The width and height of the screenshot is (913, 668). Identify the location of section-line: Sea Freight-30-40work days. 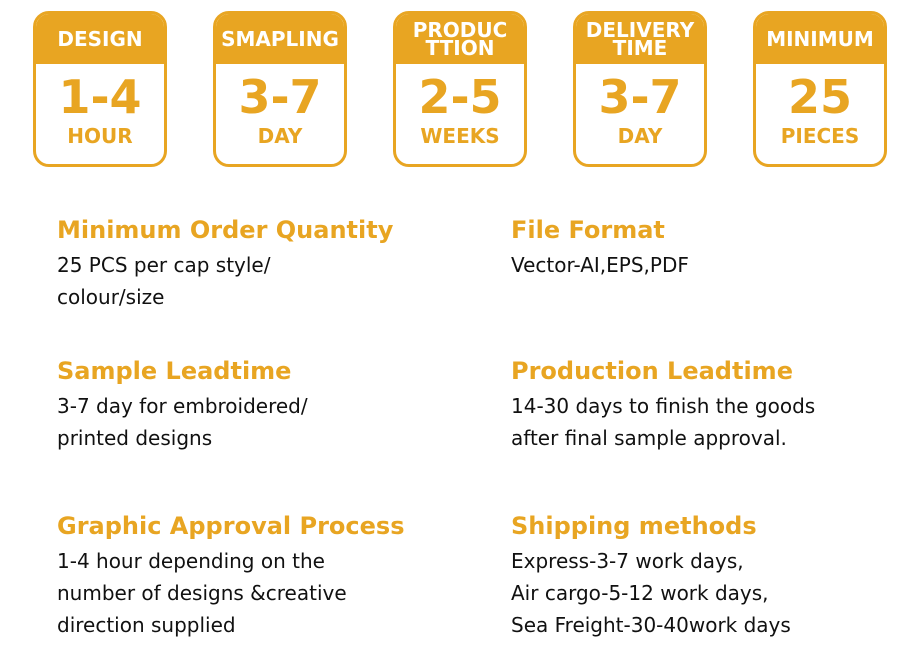
(651, 625).